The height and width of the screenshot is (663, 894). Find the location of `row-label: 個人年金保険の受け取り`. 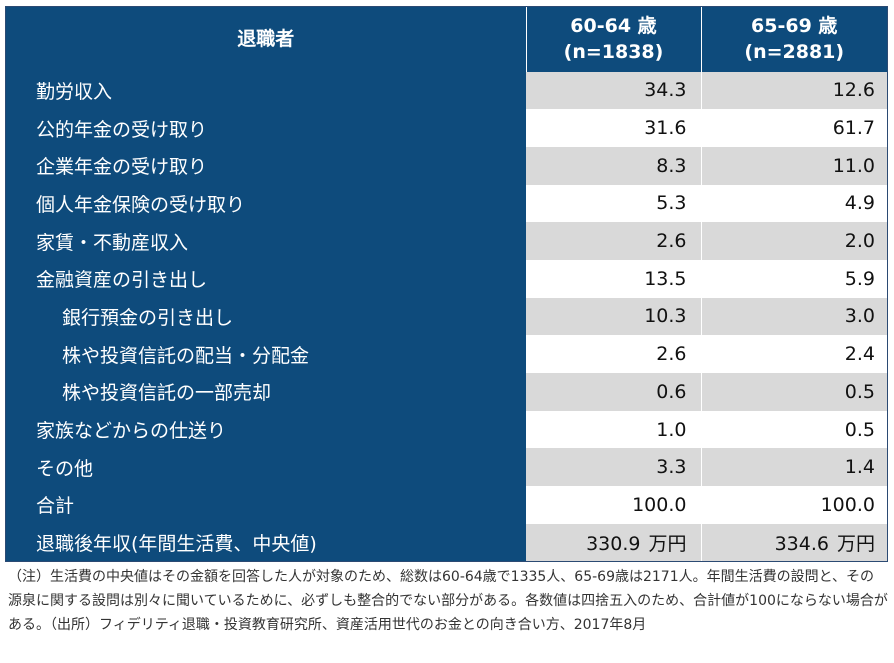

row-label: 個人年金保険の受け取り is located at coordinates (266, 203).